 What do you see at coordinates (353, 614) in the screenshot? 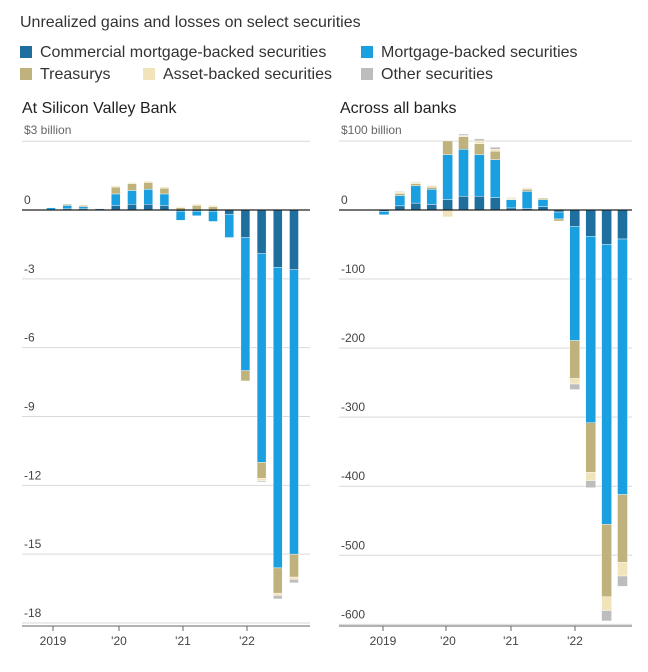
I see `y-tick-label: -600` at bounding box center [353, 614].